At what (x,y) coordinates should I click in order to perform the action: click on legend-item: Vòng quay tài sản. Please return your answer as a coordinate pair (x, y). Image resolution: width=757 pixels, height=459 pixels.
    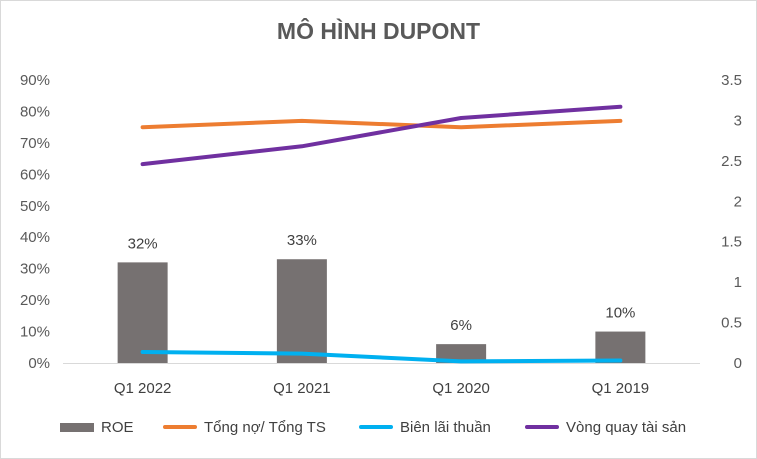
    Looking at the image, I should click on (605, 427).